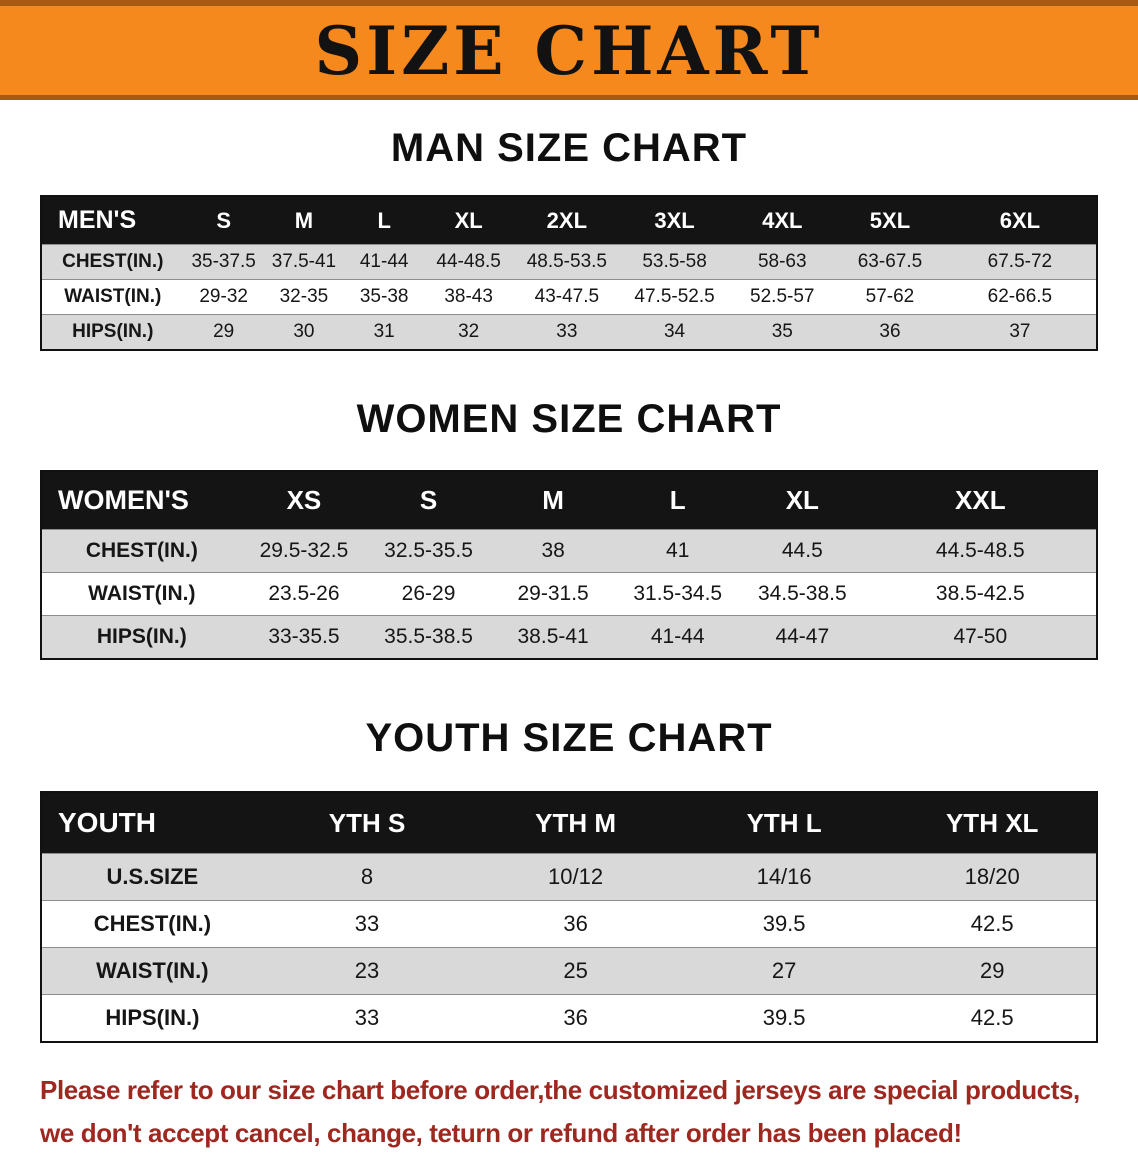 The image size is (1138, 1155). Describe the element at coordinates (784, 823) in the screenshot. I see `size-header-cell: YTH L` at that location.